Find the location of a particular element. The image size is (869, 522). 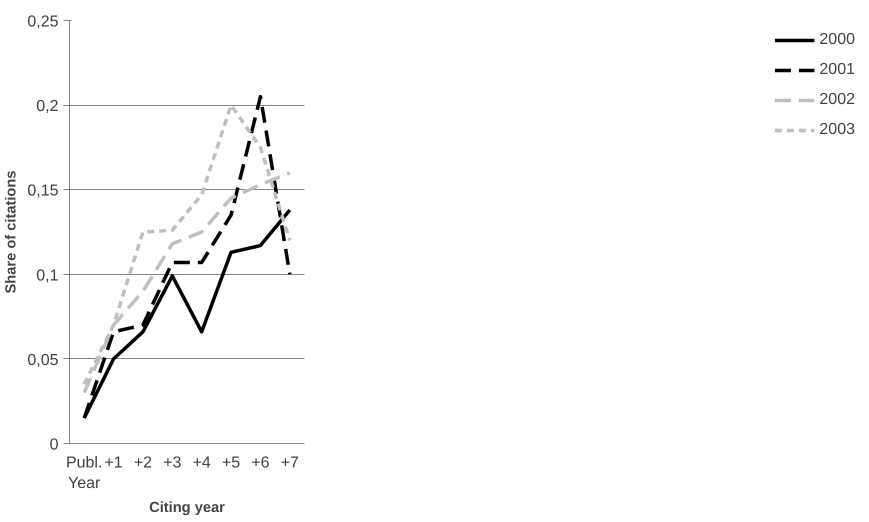

legend-label: 2002 is located at coordinates (837, 100).